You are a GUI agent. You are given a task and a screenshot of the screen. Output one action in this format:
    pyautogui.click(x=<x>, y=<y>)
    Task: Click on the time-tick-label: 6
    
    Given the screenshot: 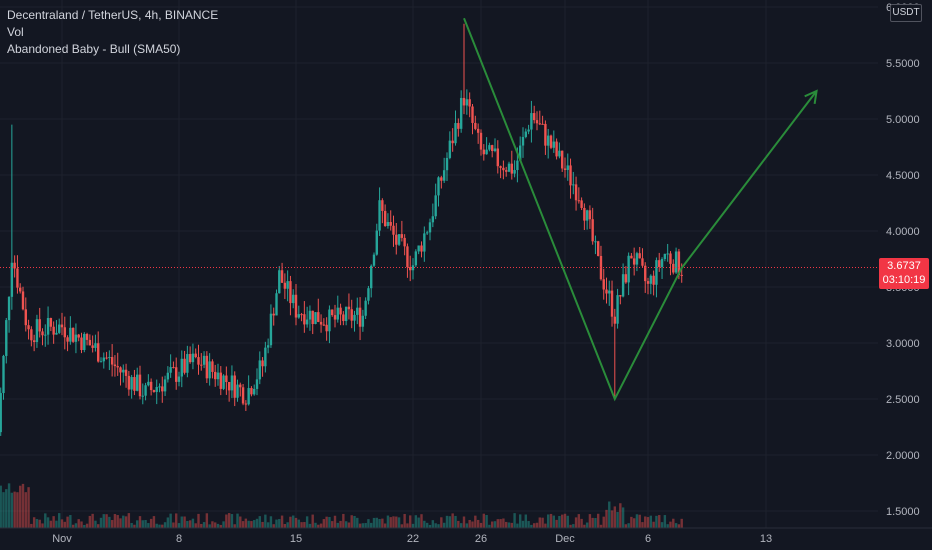 What is the action you would take?
    pyautogui.click(x=648, y=539)
    